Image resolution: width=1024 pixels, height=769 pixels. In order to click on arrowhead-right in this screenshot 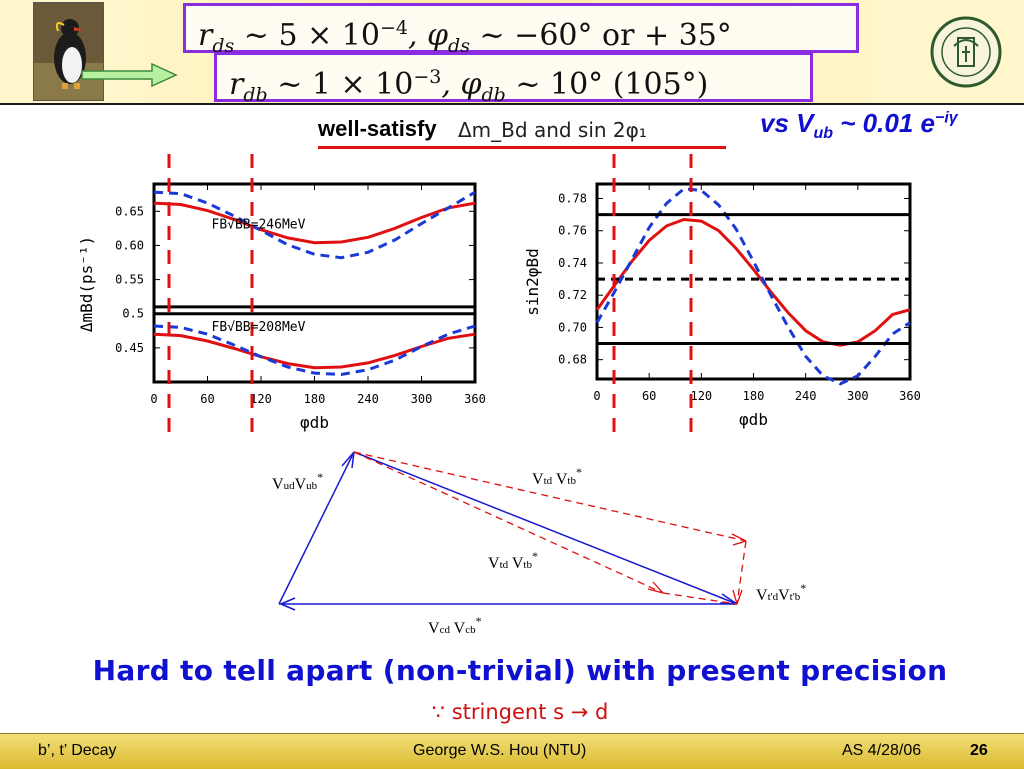, I will do `click(728, 599)`.